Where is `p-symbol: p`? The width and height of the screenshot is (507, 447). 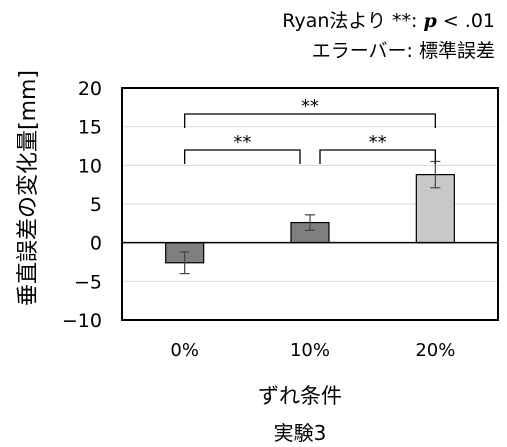
p-symbol: p is located at coordinates (430, 21).